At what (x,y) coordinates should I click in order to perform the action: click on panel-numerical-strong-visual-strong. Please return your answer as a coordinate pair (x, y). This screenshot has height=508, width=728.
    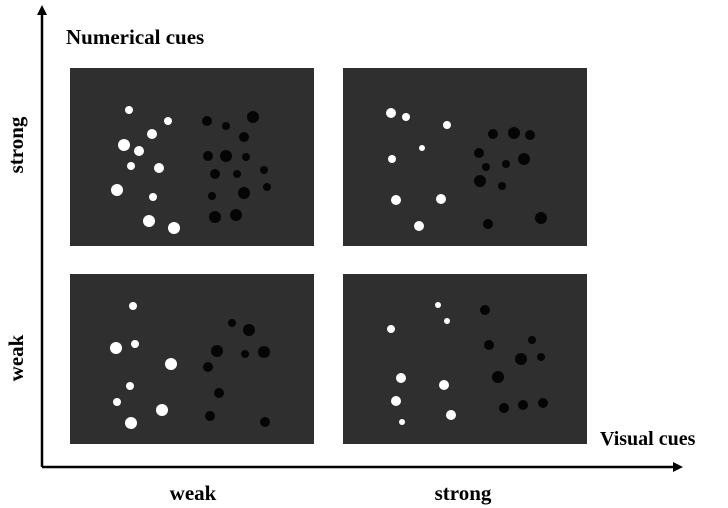
    Looking at the image, I should click on (465, 157).